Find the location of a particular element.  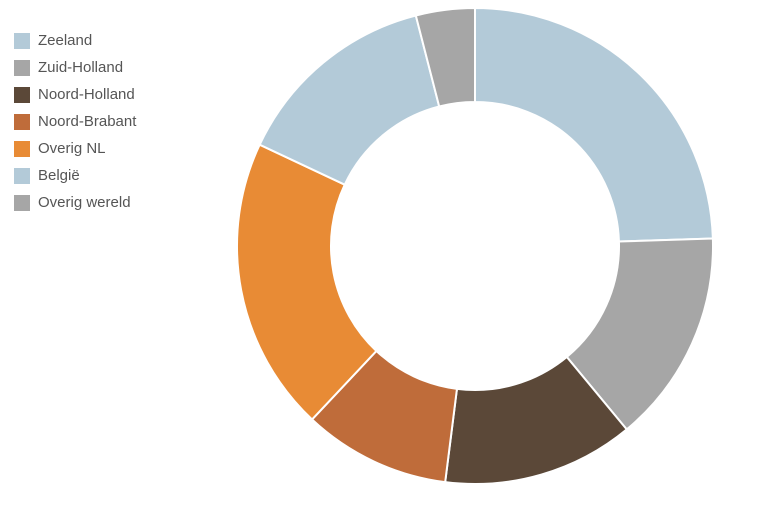

legend-item-overig-wereld: Overig wereld is located at coordinates (75, 202).